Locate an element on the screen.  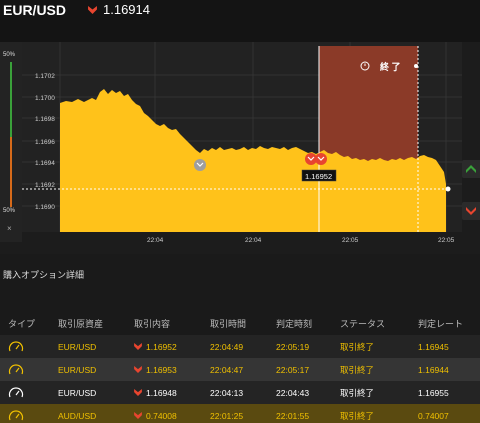
up-arrow-icon is located at coordinates (471, 169).